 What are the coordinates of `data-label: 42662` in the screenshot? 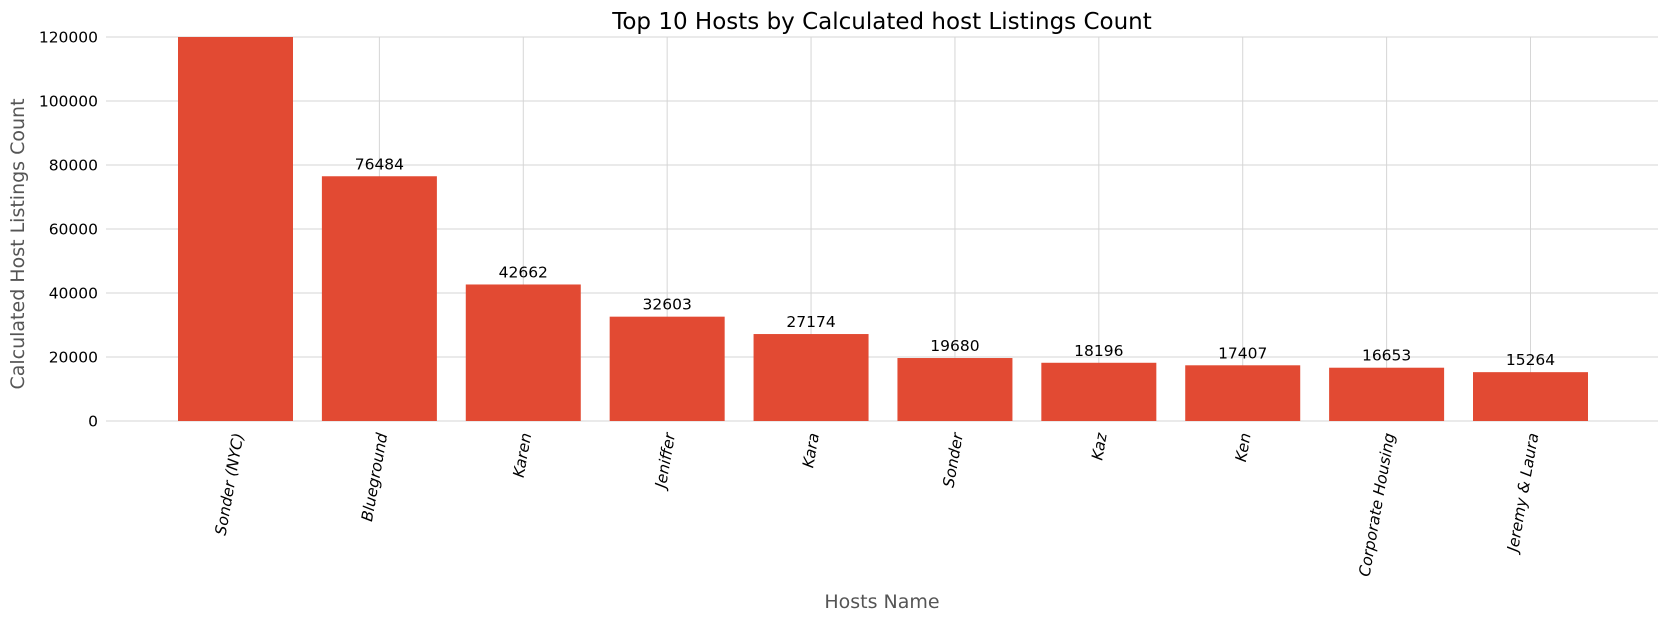 It's located at (523, 272).